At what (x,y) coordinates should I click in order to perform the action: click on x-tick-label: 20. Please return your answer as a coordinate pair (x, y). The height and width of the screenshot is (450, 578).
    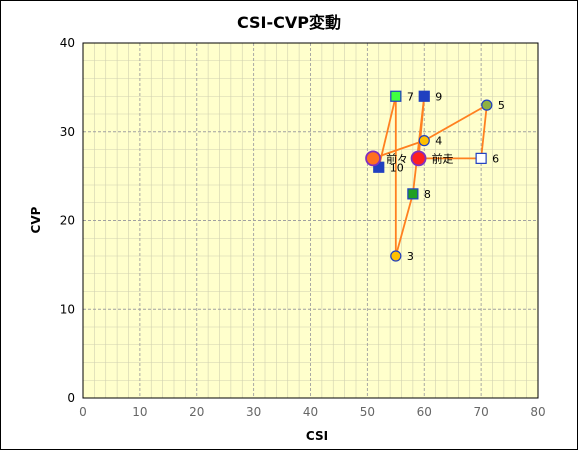
    Looking at the image, I should click on (196, 412).